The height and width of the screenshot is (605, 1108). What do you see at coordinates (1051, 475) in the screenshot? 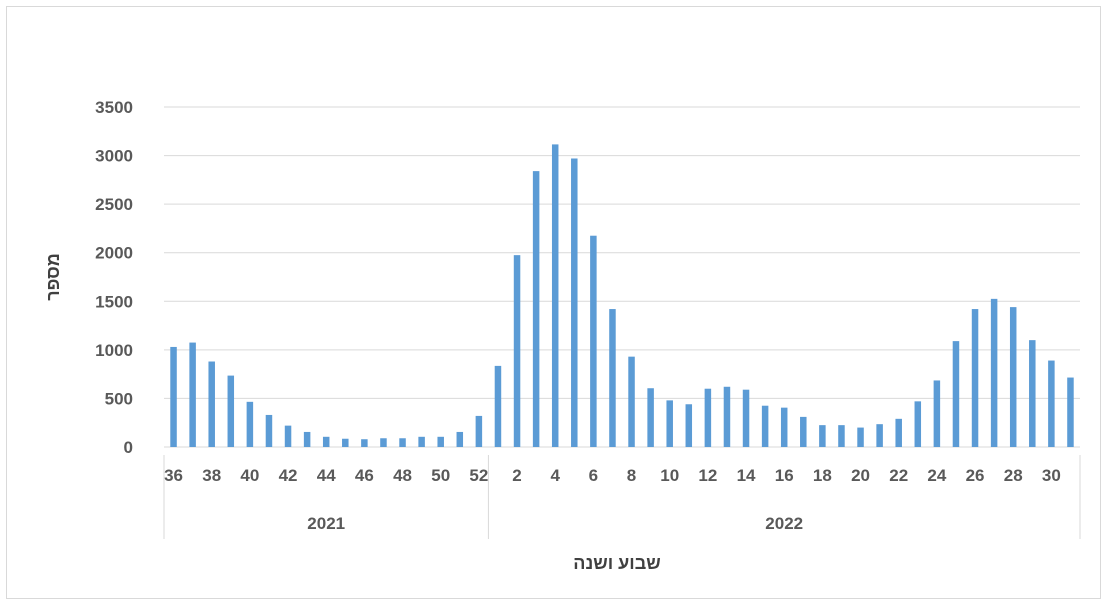
I see `x-tick-label: 30` at bounding box center [1051, 475].